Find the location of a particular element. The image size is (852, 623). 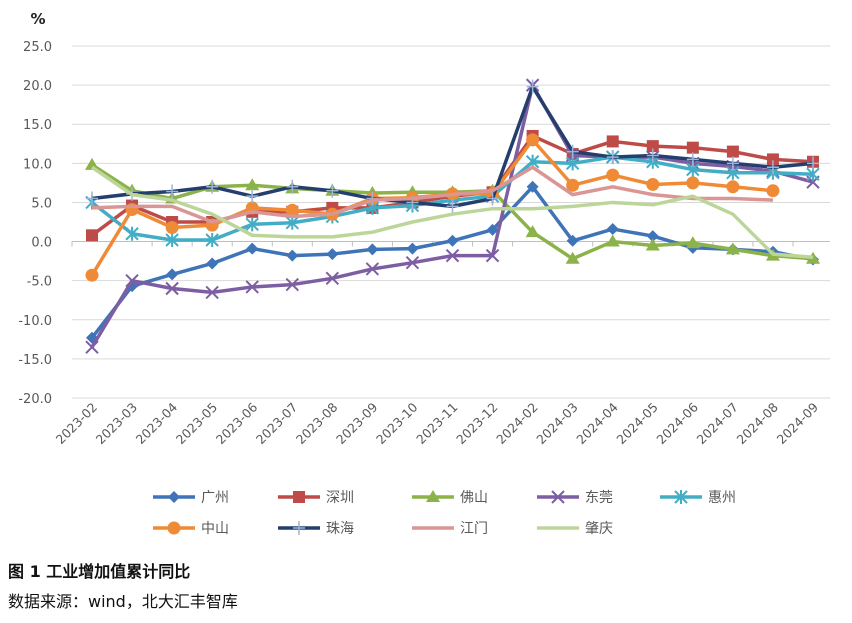

legend-item: 佛山 is located at coordinates (450, 498).